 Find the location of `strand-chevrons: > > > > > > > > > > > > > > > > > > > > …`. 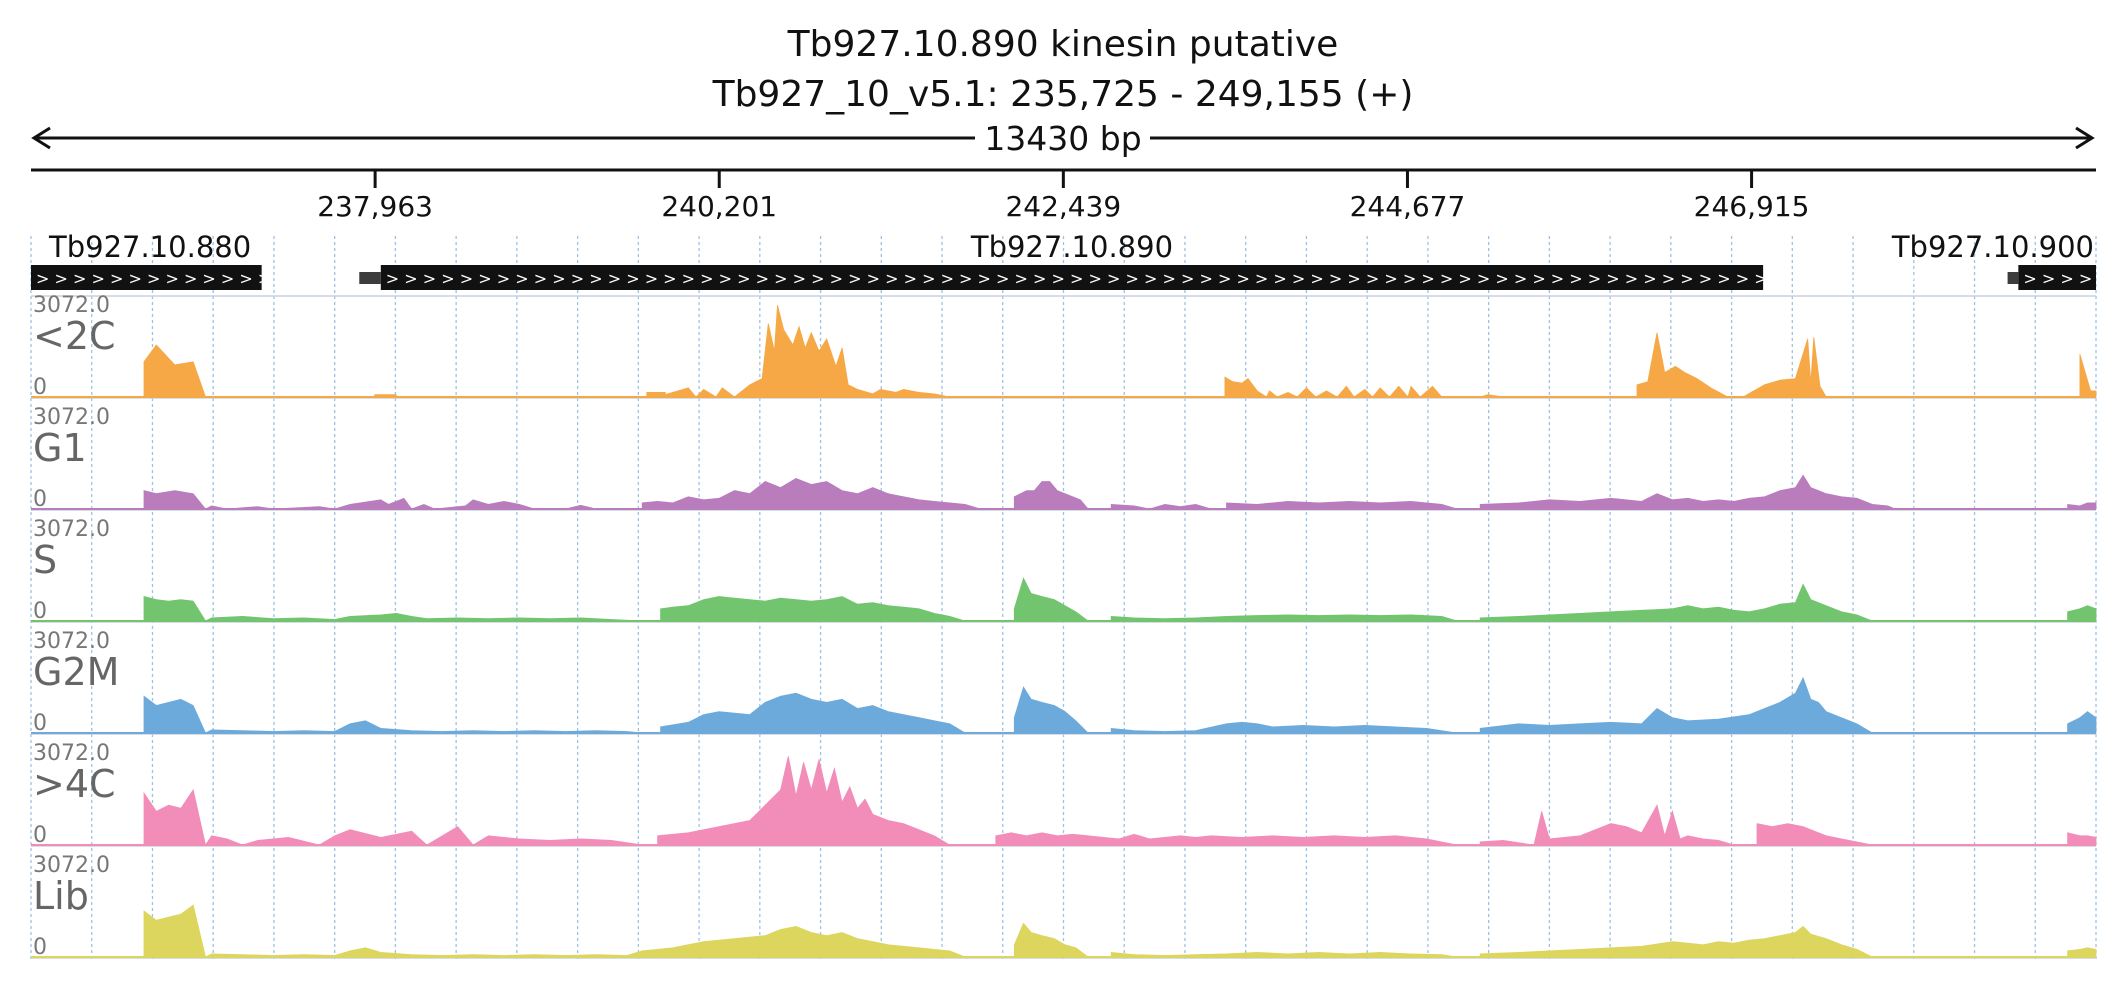

strand-chevrons: > > > > > > > > > > > > > > > > > > > > … is located at coordinates (1215, 278).